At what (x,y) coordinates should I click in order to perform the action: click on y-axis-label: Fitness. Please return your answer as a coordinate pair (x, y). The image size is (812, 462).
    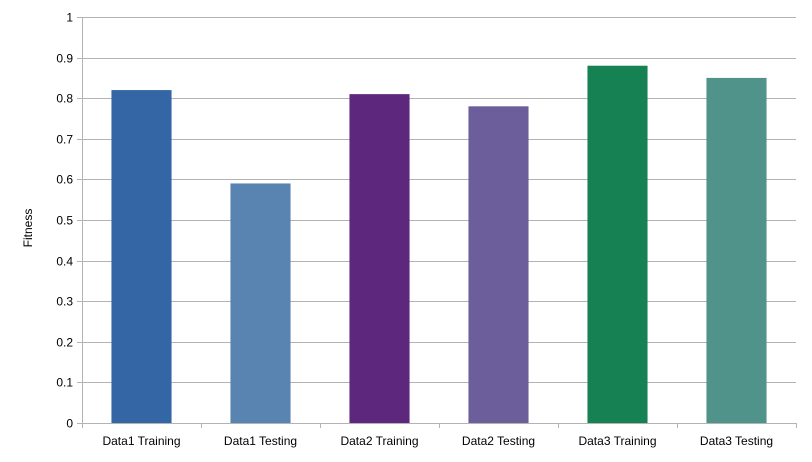
    Looking at the image, I should click on (28, 228).